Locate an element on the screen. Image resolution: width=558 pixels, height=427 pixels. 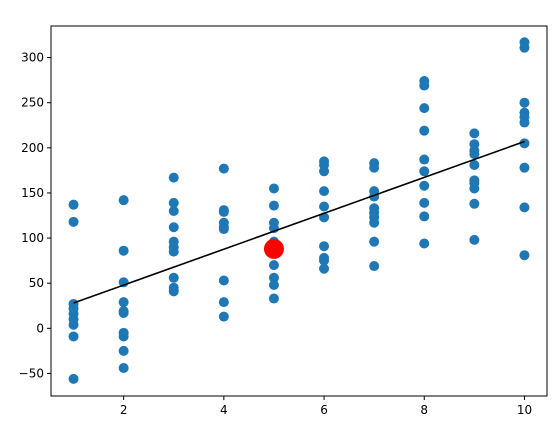
highlight-point is located at coordinates (273, 248).